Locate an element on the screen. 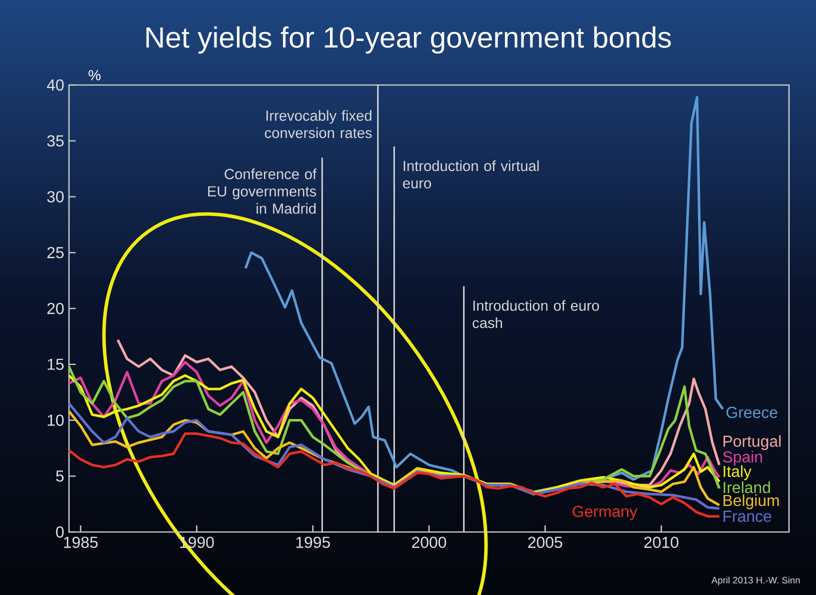 The height and width of the screenshot is (595, 816). y-tick-label: 35 is located at coordinates (55, 141).